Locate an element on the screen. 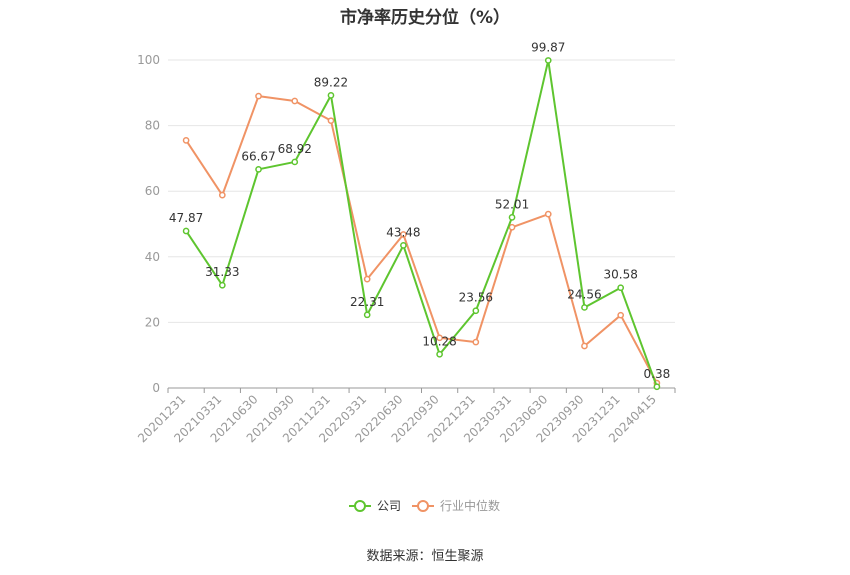 Image resolution: width=850 pixels, height=575 pixels. y-tick-label: 20 is located at coordinates (152, 322).